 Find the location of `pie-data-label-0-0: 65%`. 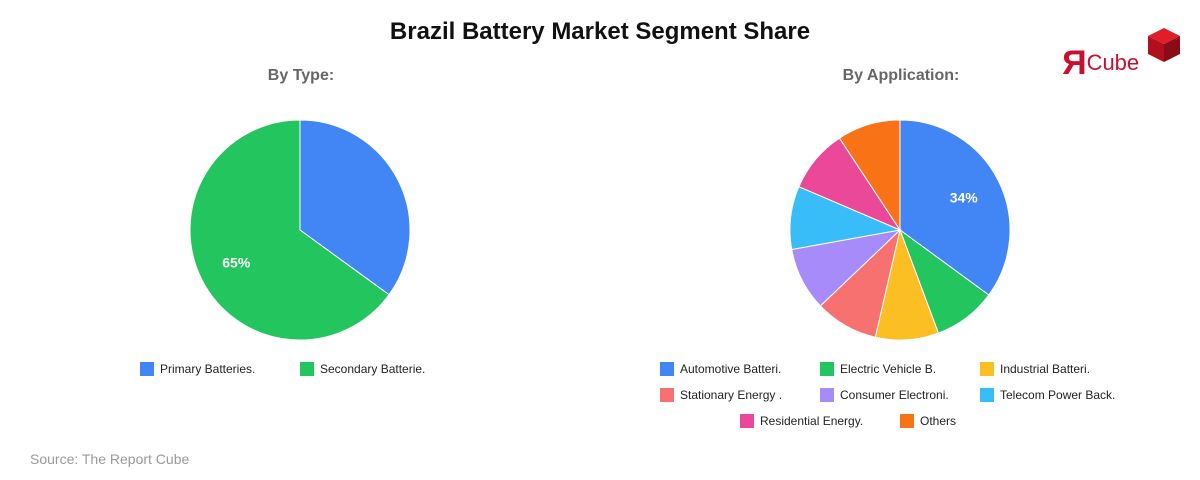

pie-data-label-0-0: 65% is located at coordinates (236, 262).